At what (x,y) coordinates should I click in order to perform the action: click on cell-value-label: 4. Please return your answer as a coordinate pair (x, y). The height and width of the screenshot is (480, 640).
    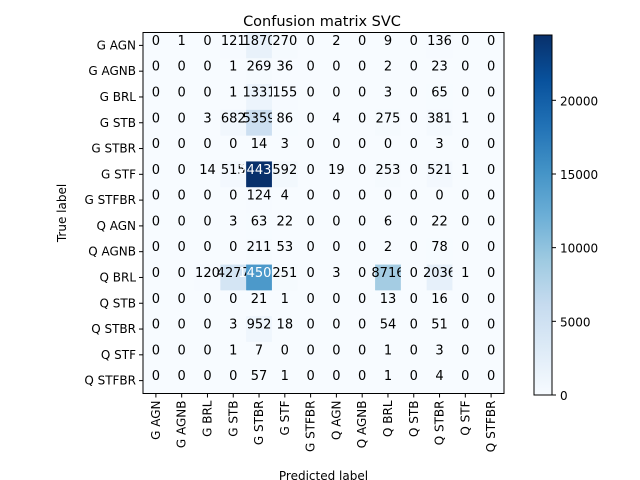
    Looking at the image, I should click on (336, 118).